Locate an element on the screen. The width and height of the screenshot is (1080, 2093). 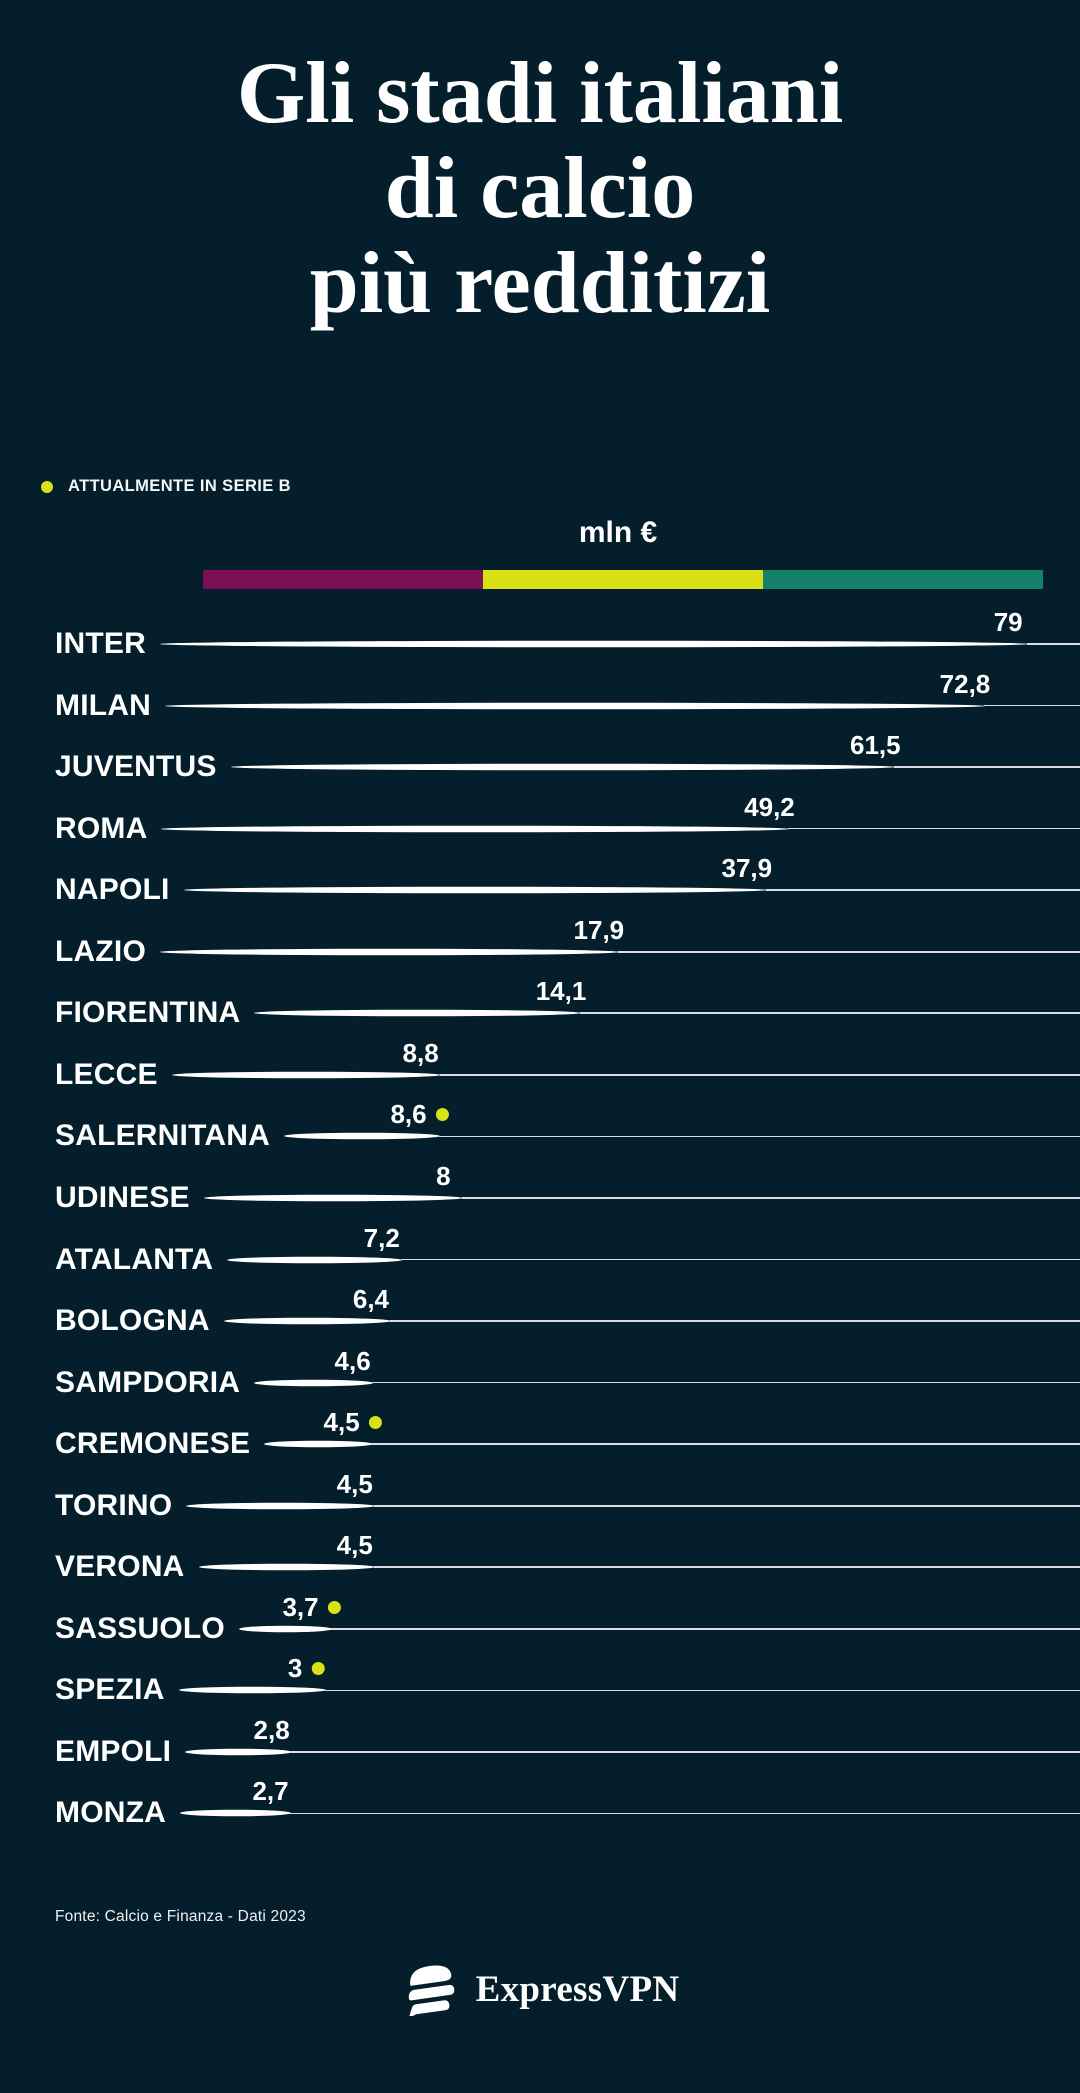
team-label: BOLOGNA is located at coordinates (132, 1321).